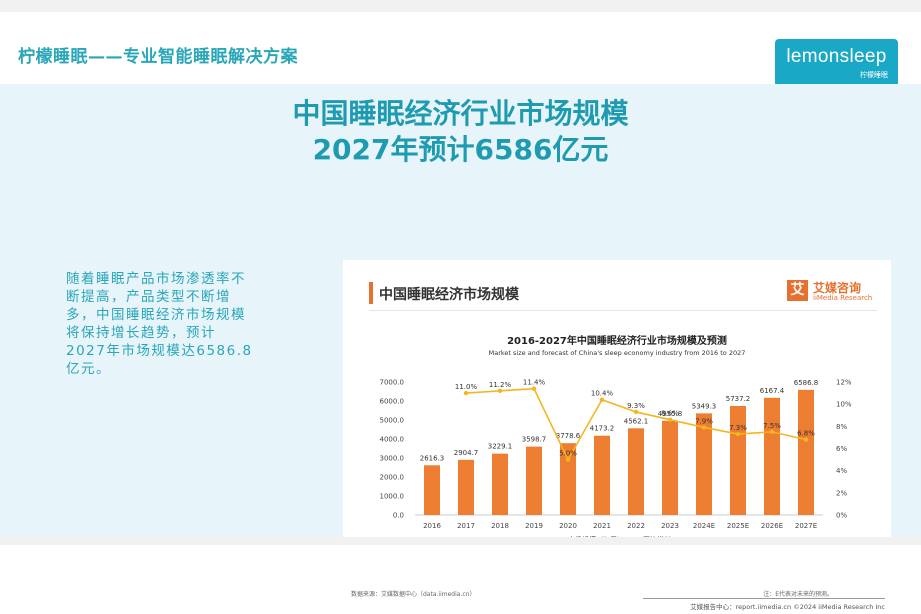  Describe the element at coordinates (874, 75) in the screenshot. I see `logo-subtitle: 柠檬睡眠` at that location.